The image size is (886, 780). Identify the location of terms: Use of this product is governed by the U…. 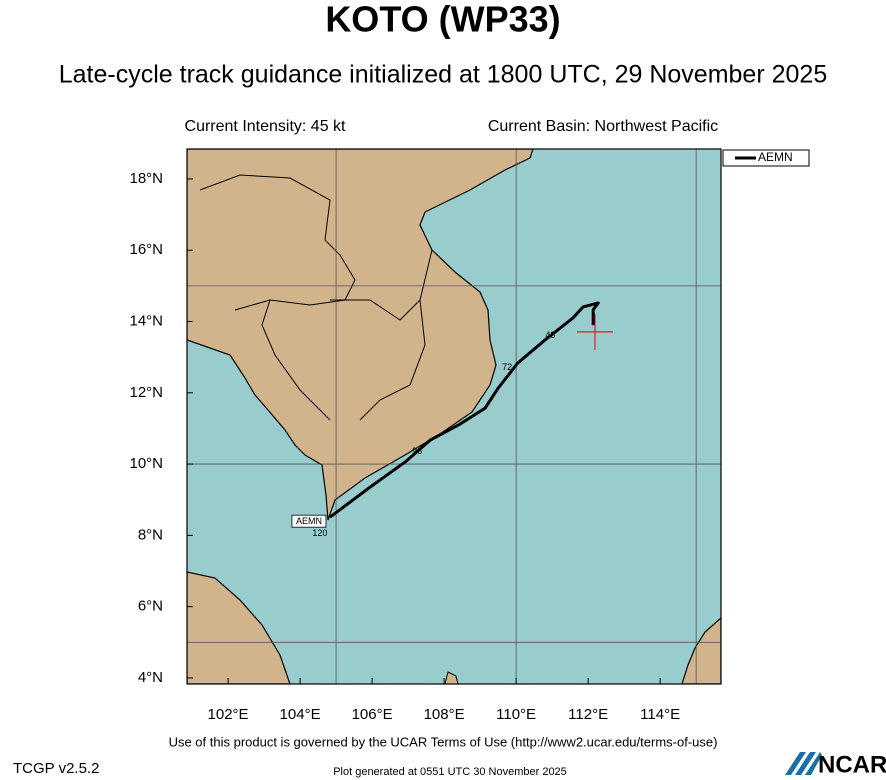
(443, 741).